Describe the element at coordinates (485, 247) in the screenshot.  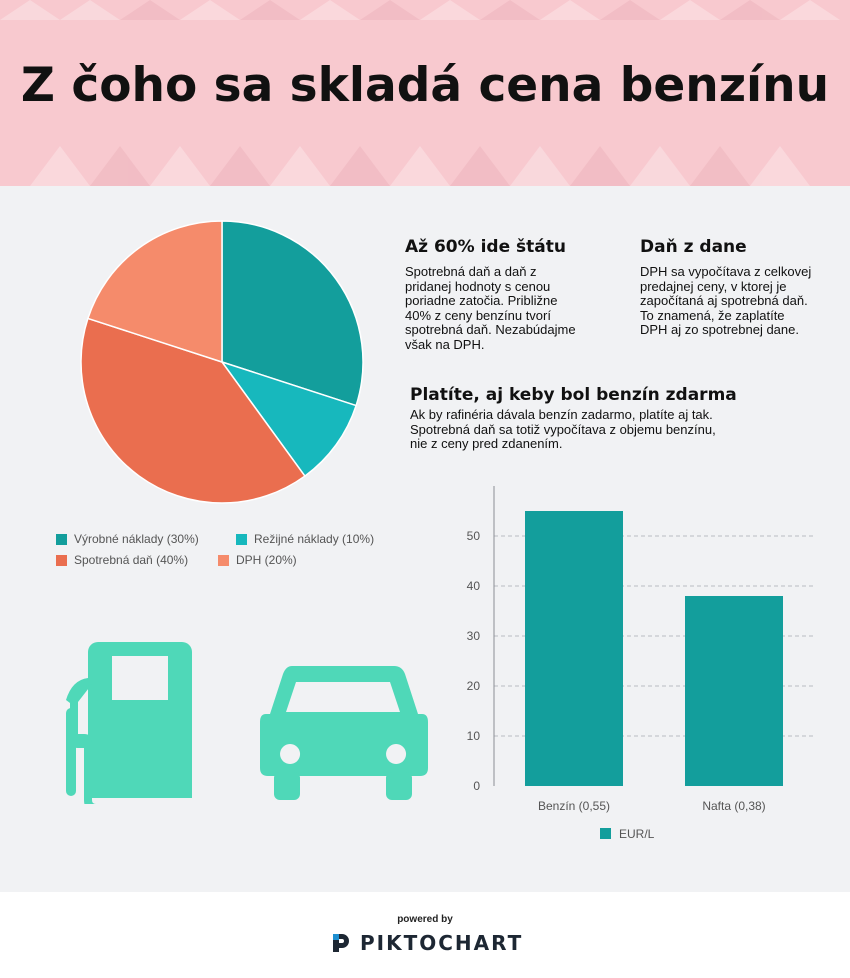
I see `state-share-heading: Až 60% ide štátu` at that location.